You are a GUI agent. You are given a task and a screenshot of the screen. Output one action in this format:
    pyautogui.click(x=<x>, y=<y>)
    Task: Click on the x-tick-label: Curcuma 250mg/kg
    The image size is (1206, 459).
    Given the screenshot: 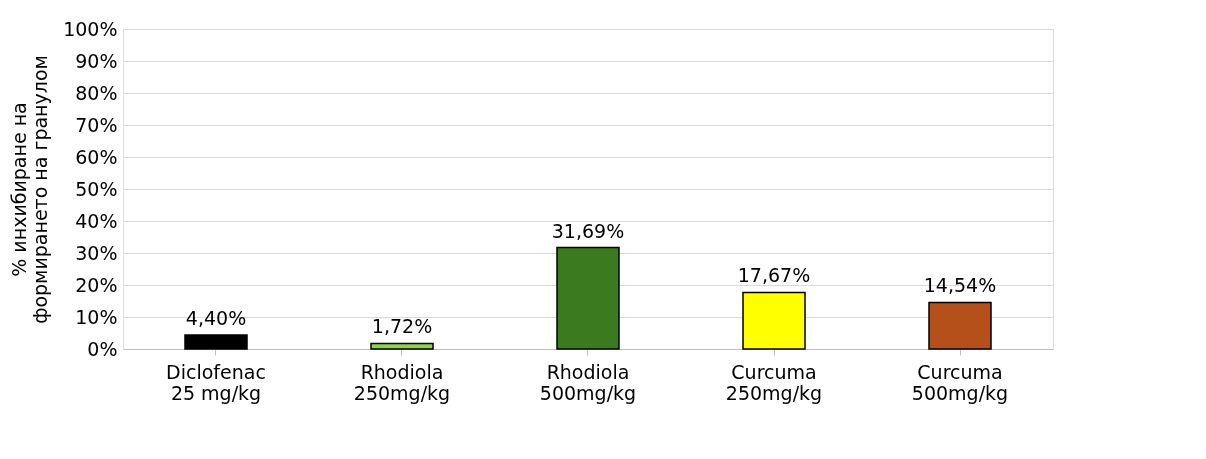 What is the action you would take?
    pyautogui.click(x=774, y=382)
    